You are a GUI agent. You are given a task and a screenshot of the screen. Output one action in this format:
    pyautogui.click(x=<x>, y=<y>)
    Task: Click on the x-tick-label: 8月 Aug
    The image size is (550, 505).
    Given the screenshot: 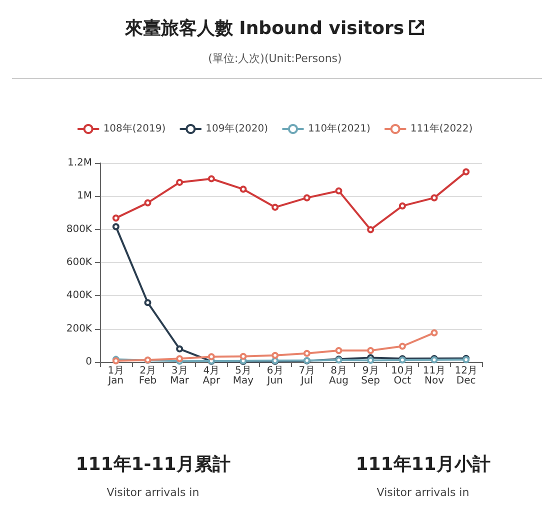 What is the action you would take?
    pyautogui.click(x=338, y=376)
    